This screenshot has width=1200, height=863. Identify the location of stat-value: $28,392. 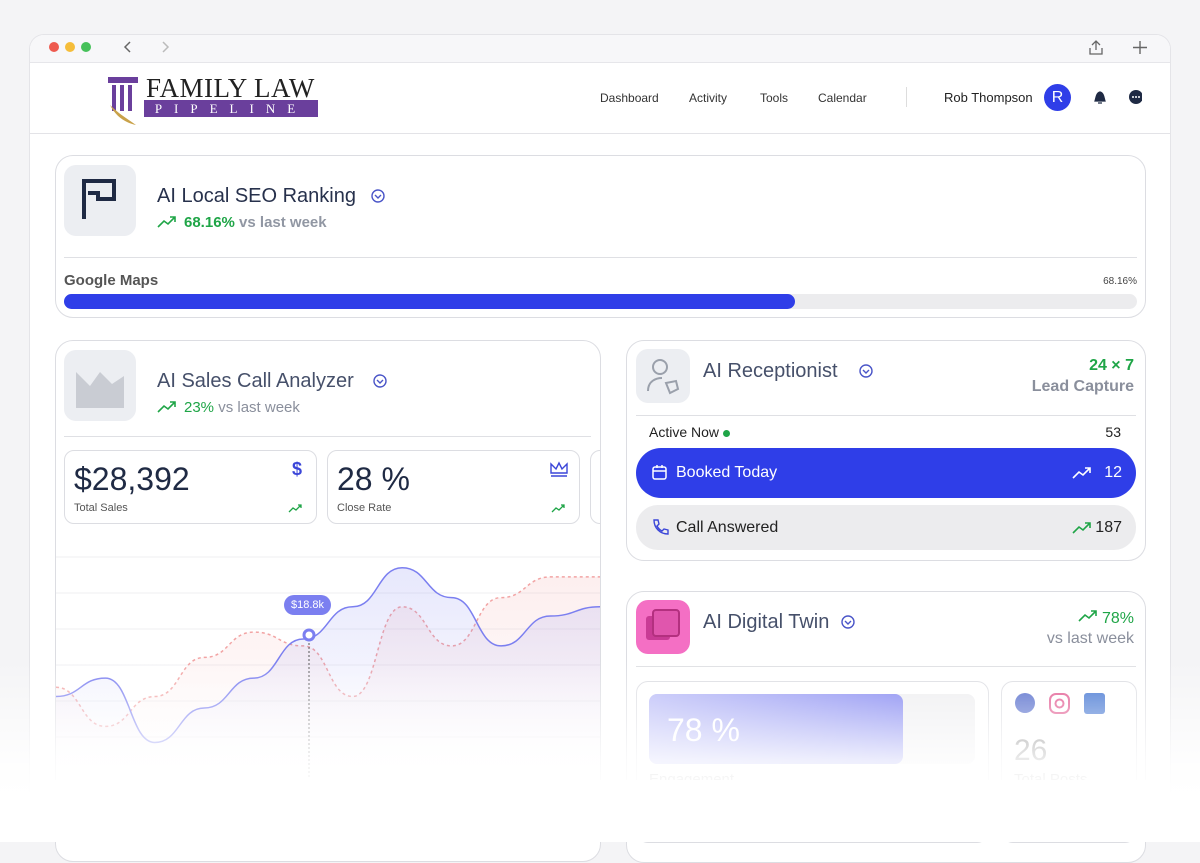
(132, 479).